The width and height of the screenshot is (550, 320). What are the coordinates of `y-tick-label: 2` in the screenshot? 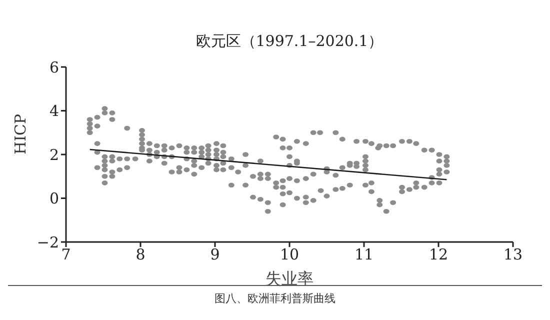 It's located at (54, 155).